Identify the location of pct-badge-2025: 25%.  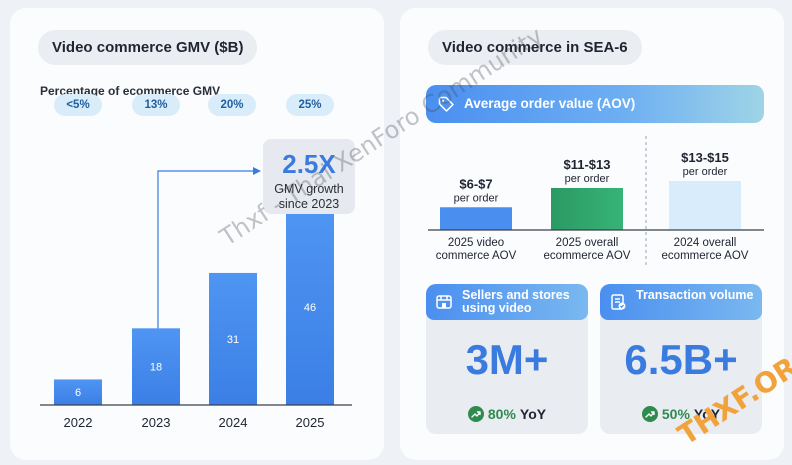
(310, 105).